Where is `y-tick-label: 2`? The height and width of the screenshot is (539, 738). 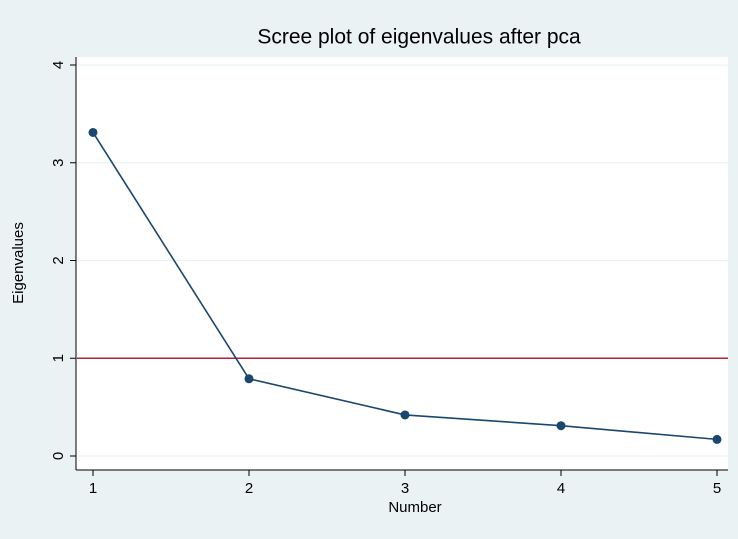
y-tick-label: 2 is located at coordinates (58, 260).